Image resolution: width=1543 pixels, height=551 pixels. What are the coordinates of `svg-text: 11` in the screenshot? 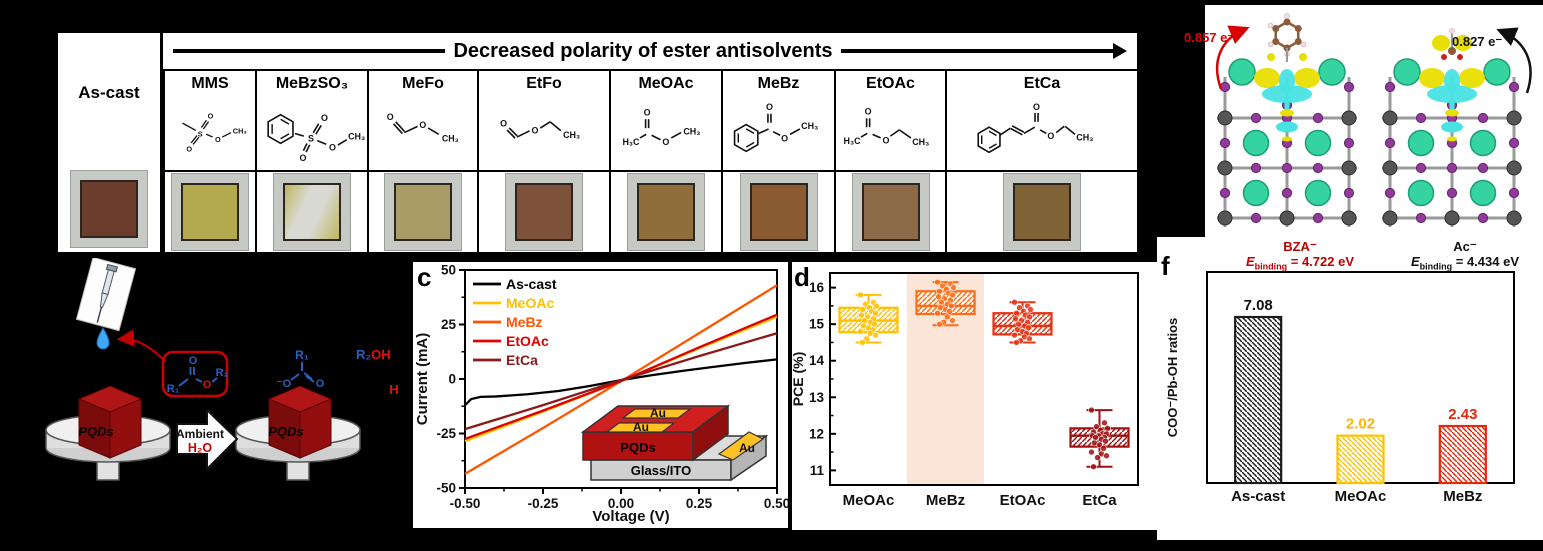 It's located at (817, 470).